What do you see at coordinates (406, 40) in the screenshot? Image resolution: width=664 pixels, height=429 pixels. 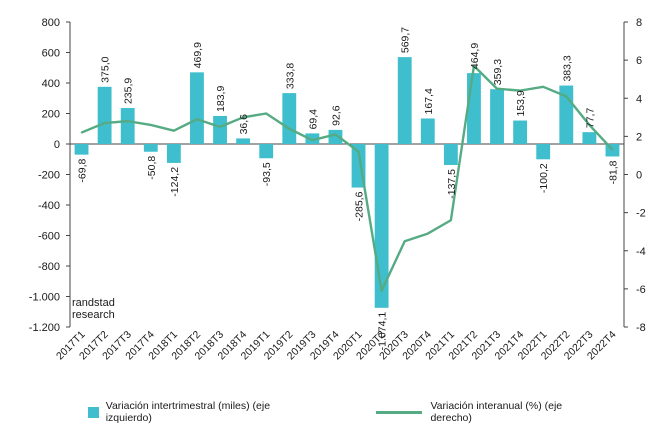 I see `bar-data-label: 569,7` at bounding box center [406, 40].